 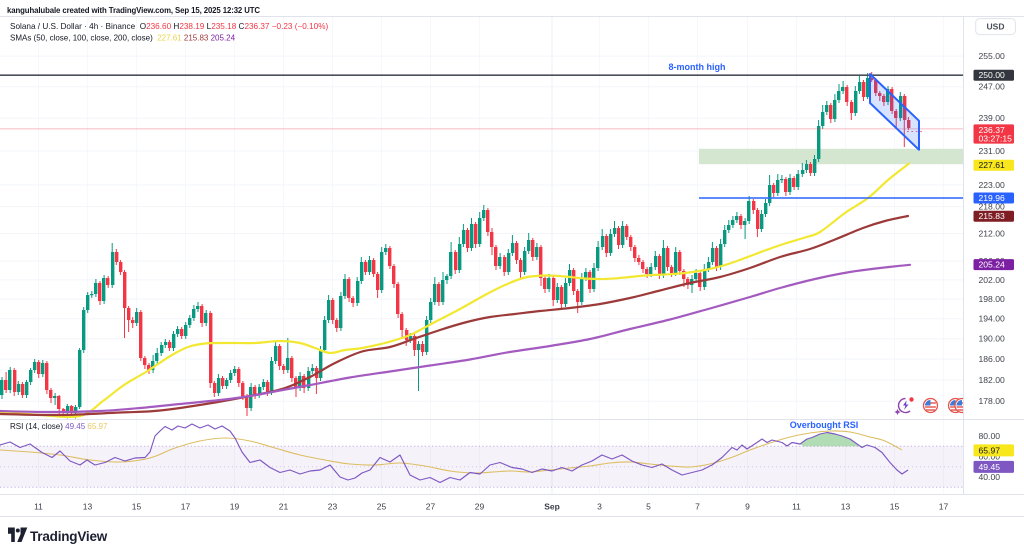 What do you see at coordinates (747, 507) in the screenshot?
I see `svg-text: 9` at bounding box center [747, 507].